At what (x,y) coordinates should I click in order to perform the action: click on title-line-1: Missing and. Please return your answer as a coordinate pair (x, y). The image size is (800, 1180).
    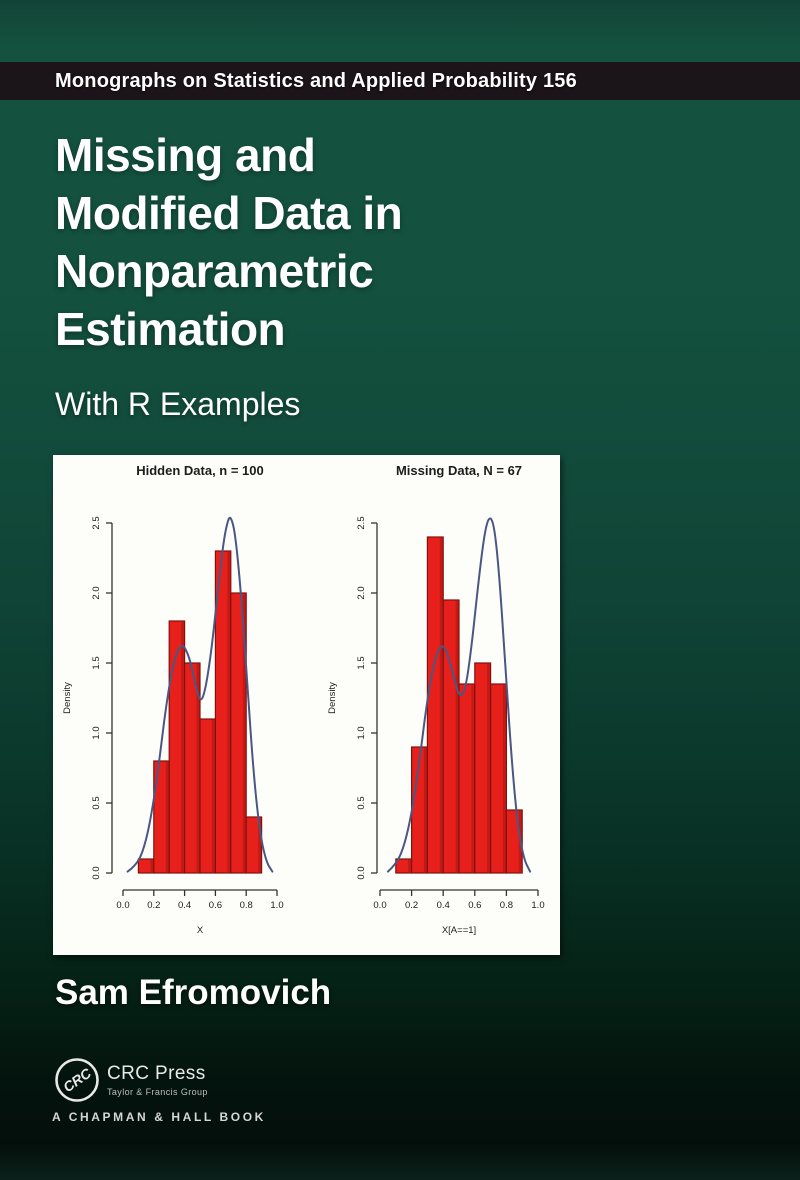
    Looking at the image, I should click on (185, 155).